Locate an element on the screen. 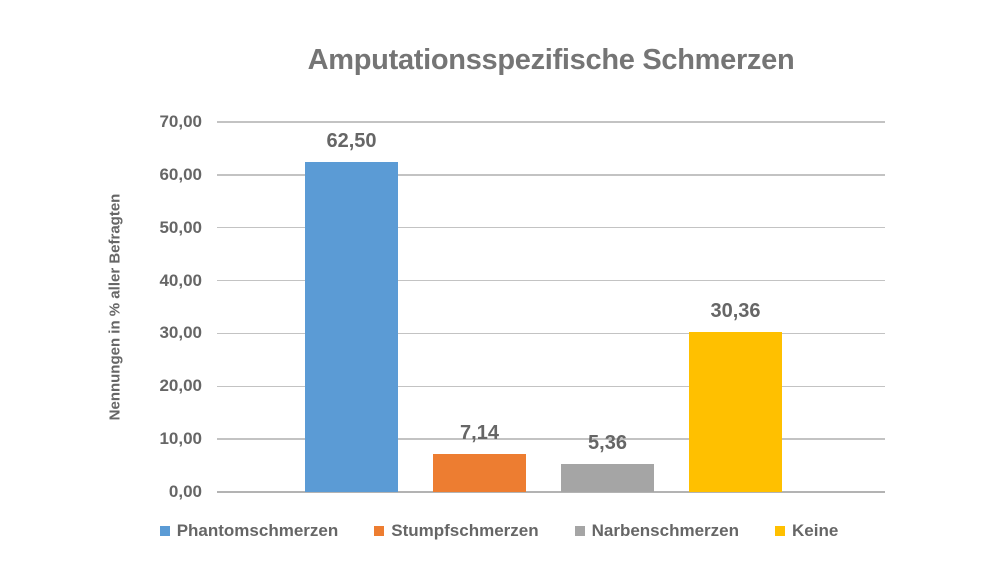  x-axis-line is located at coordinates (551, 492).